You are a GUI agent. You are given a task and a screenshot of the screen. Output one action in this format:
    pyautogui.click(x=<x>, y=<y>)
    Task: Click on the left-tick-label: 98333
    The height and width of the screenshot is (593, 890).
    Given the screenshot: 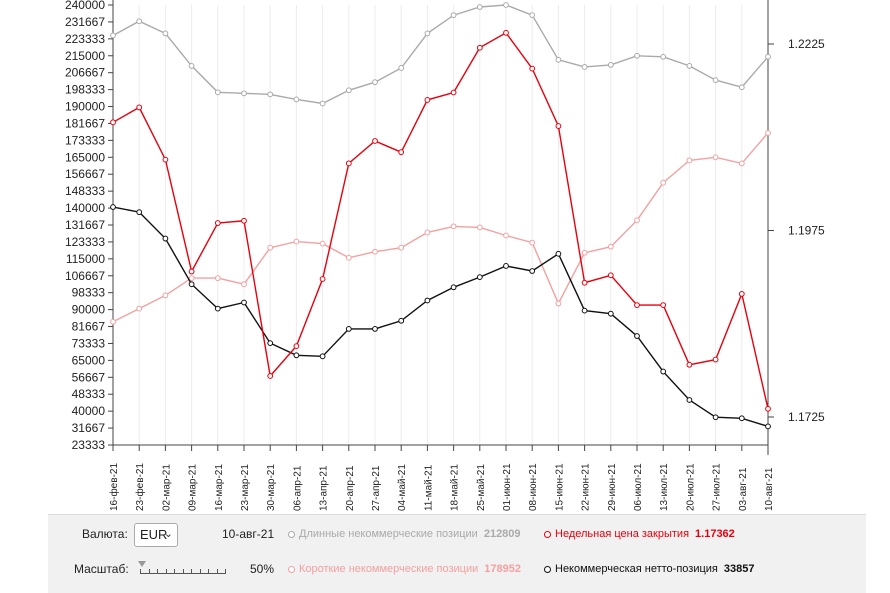 What is the action you would take?
    pyautogui.click(x=89, y=293)
    